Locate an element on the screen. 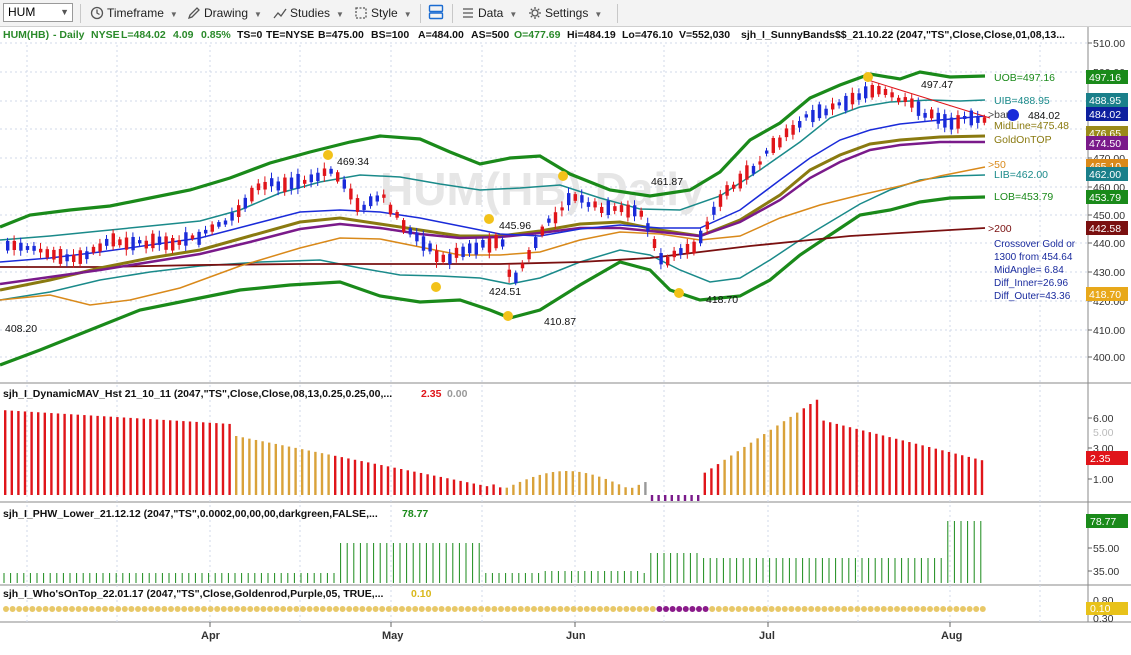 The height and width of the screenshot is (655, 1131). time-axis: Apr May Jun Jul Aug is located at coordinates (581, 632).